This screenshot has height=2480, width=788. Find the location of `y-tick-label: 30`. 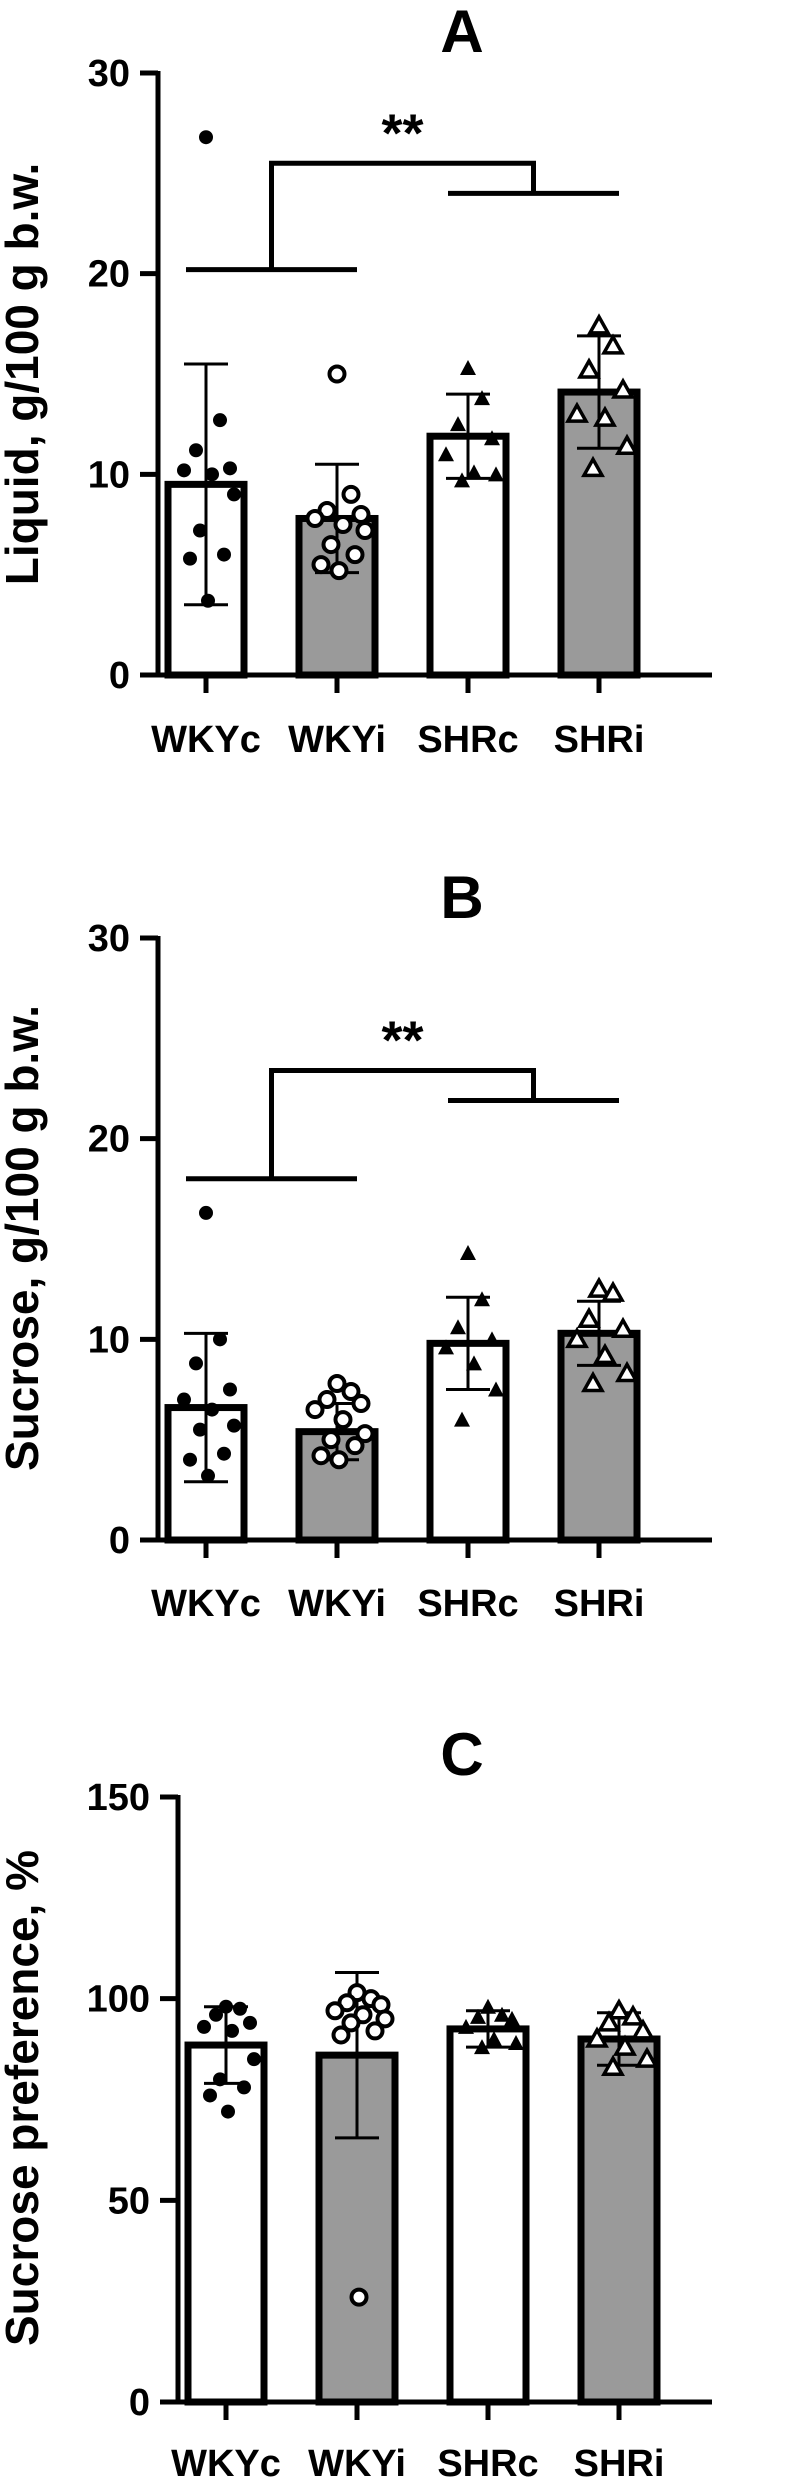

y-tick-label: 30 is located at coordinates (109, 939).